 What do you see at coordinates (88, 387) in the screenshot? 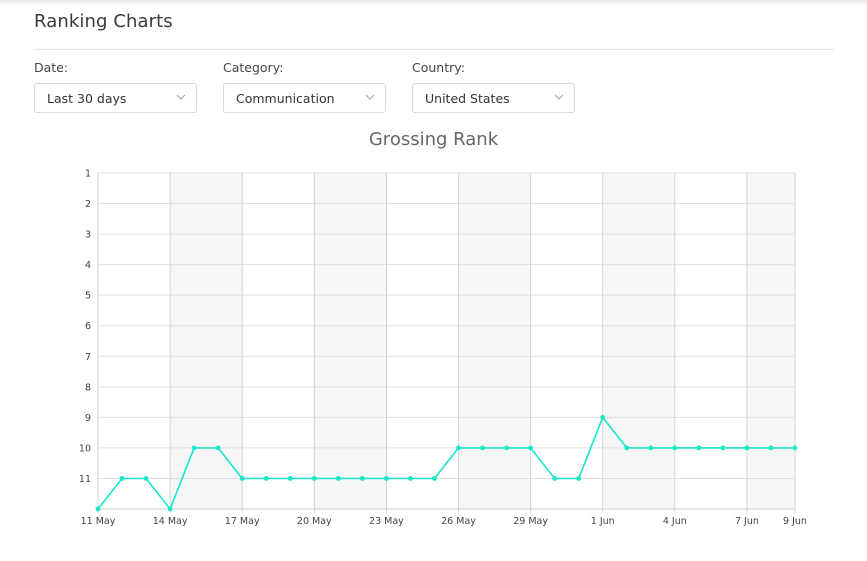
I see `y-tick-label: 8` at bounding box center [88, 387].